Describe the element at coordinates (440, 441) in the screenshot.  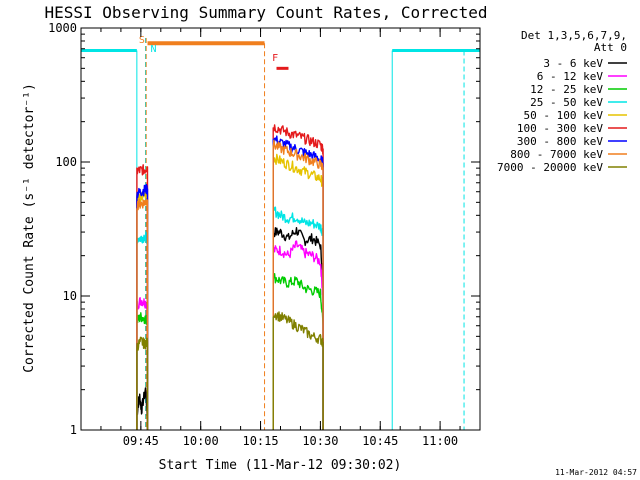
I see `x-tick-label-5: 11:00` at that location.